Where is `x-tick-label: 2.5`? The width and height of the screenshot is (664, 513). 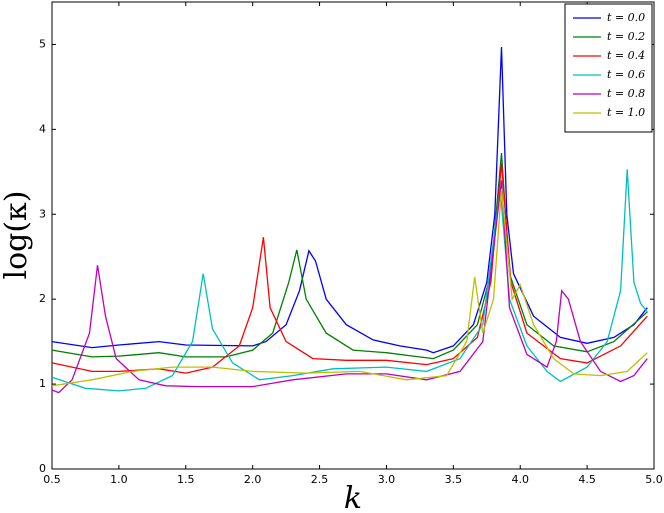
x-tick-label: 2.5 is located at coordinates (320, 479).